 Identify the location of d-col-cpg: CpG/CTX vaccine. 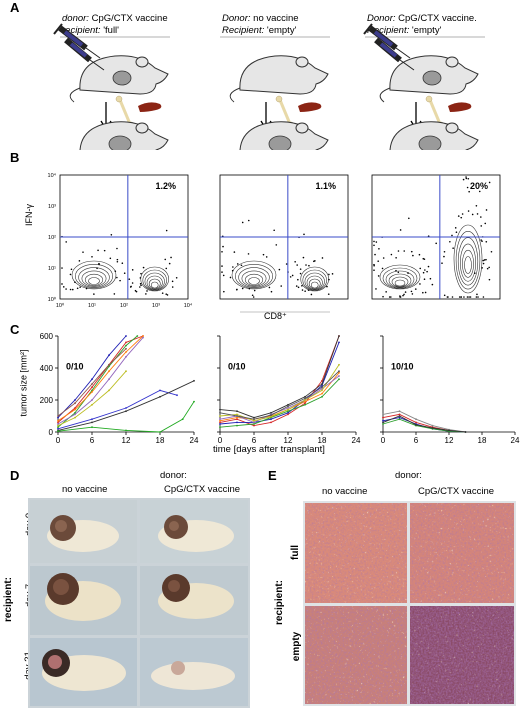
(202, 489).